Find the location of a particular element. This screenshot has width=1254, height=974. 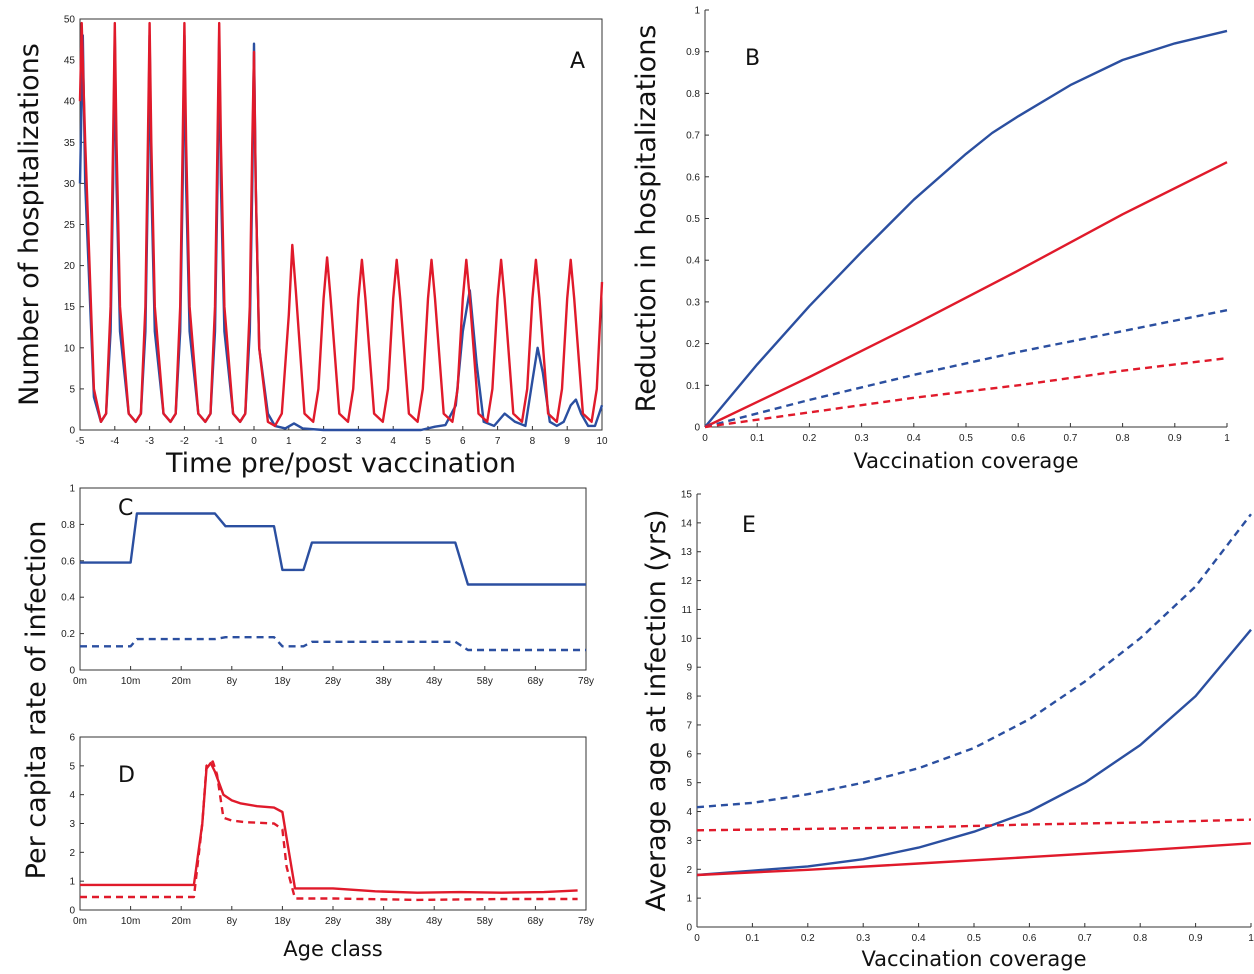

y-tick-label-b: 0.4 is located at coordinates (693, 261).